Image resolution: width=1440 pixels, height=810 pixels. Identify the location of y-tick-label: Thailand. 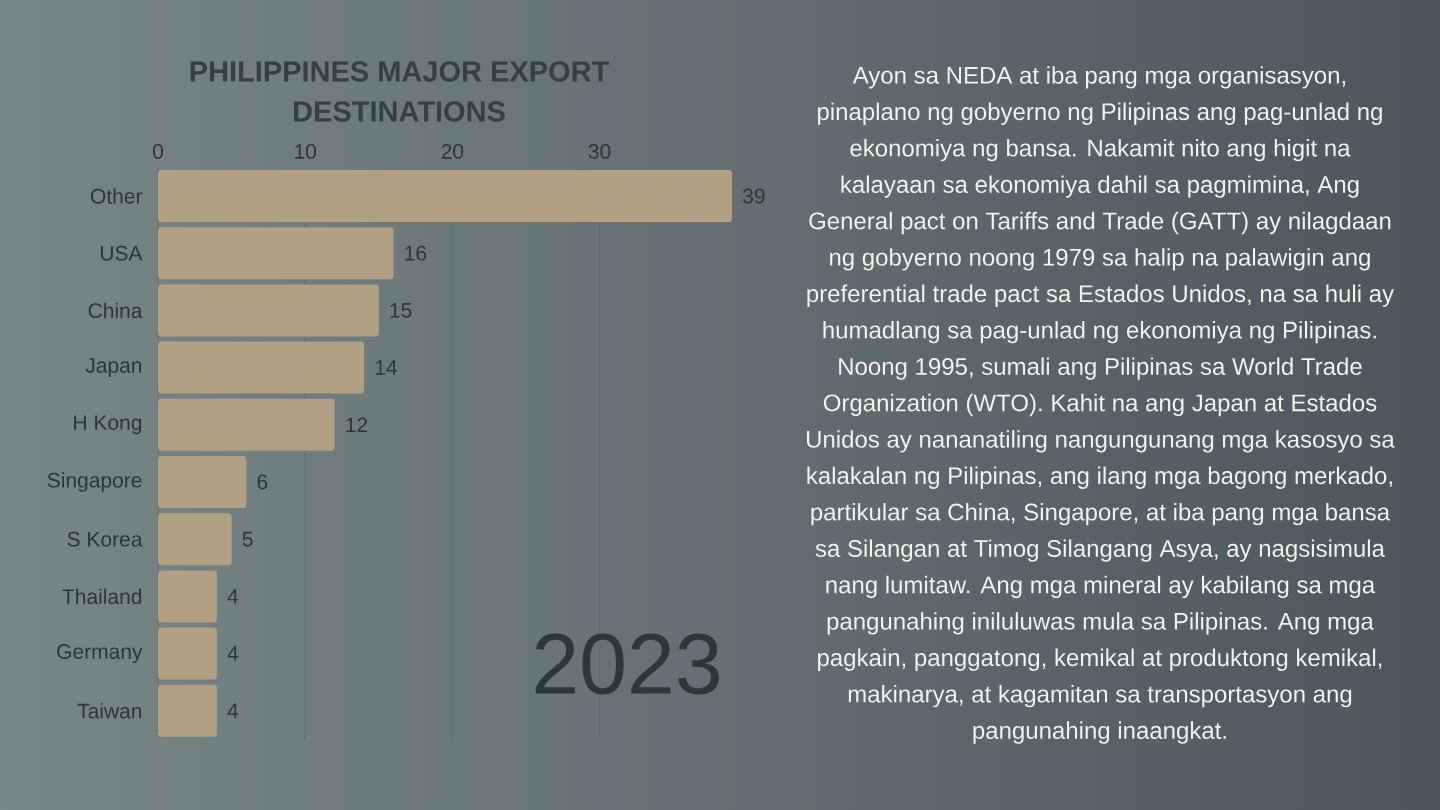
(102, 596).